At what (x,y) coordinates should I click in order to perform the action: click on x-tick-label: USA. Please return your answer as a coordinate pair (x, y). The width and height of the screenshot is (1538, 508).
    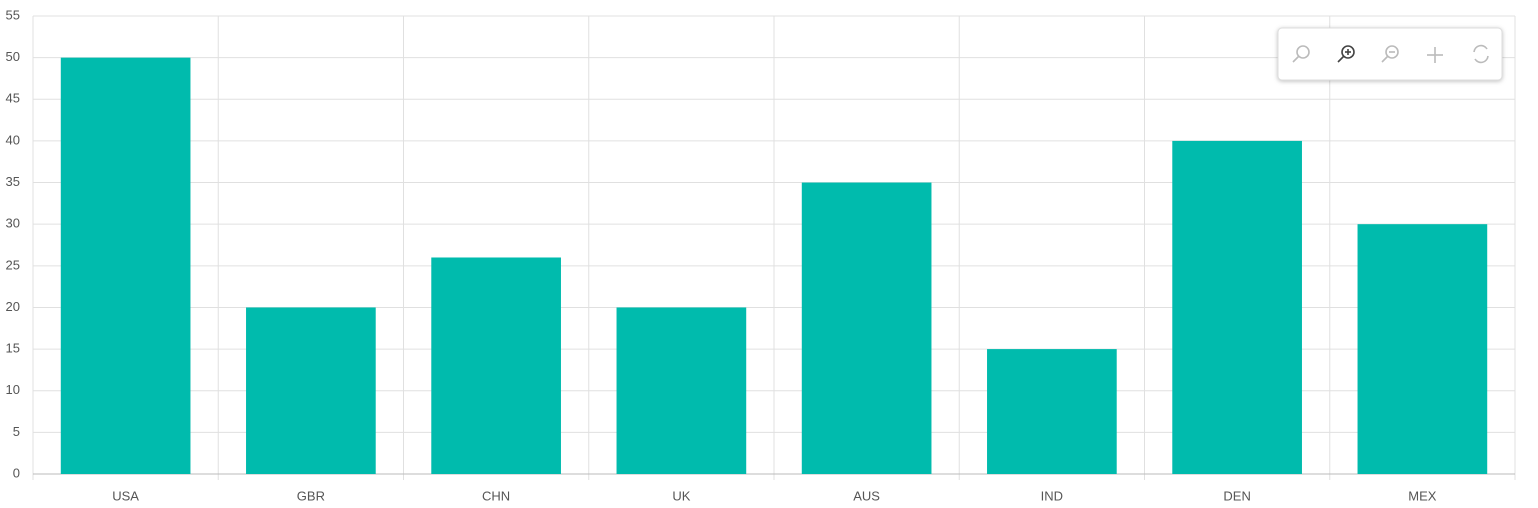
    Looking at the image, I should click on (125, 495).